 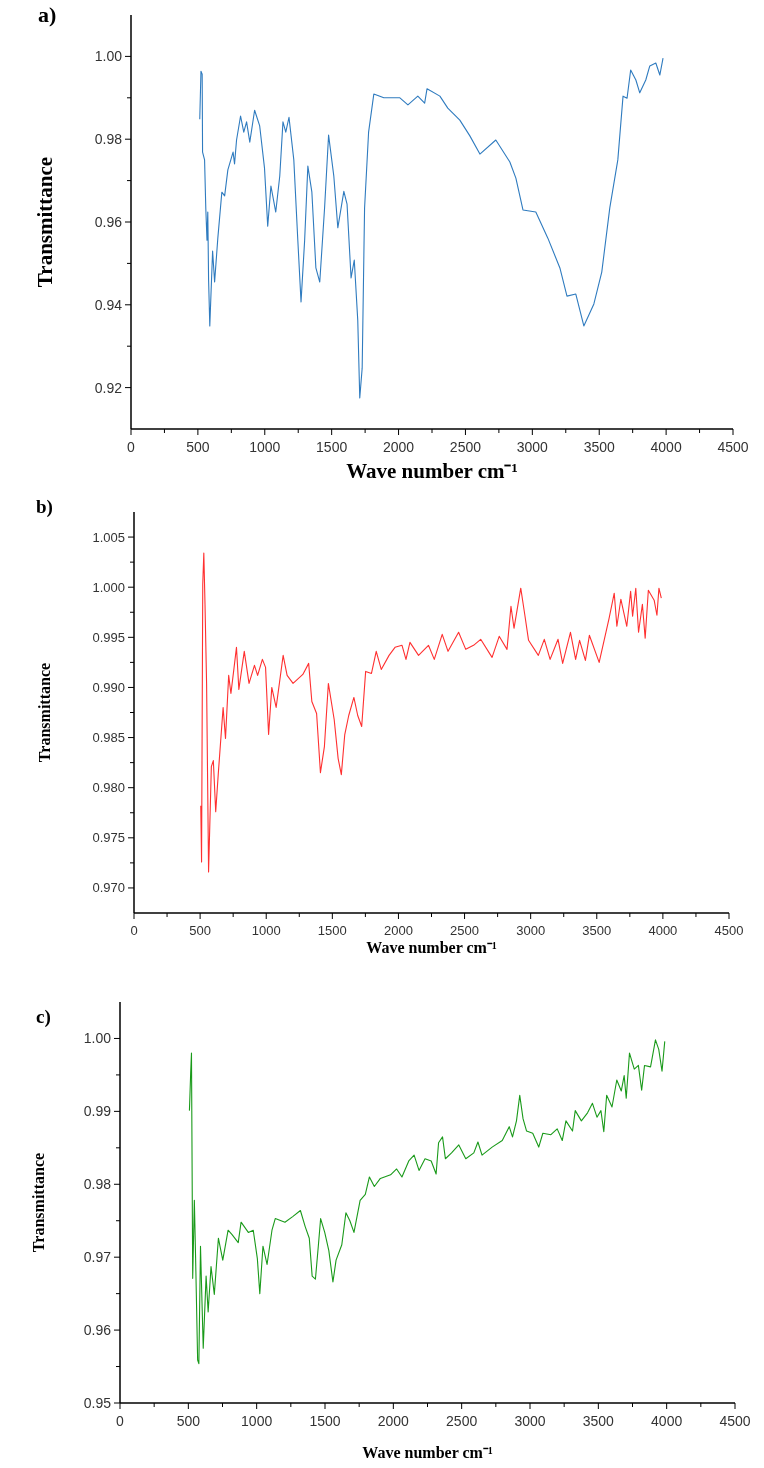 What do you see at coordinates (108, 687) in the screenshot?
I see `y-tick-label: 0.990` at bounding box center [108, 687].